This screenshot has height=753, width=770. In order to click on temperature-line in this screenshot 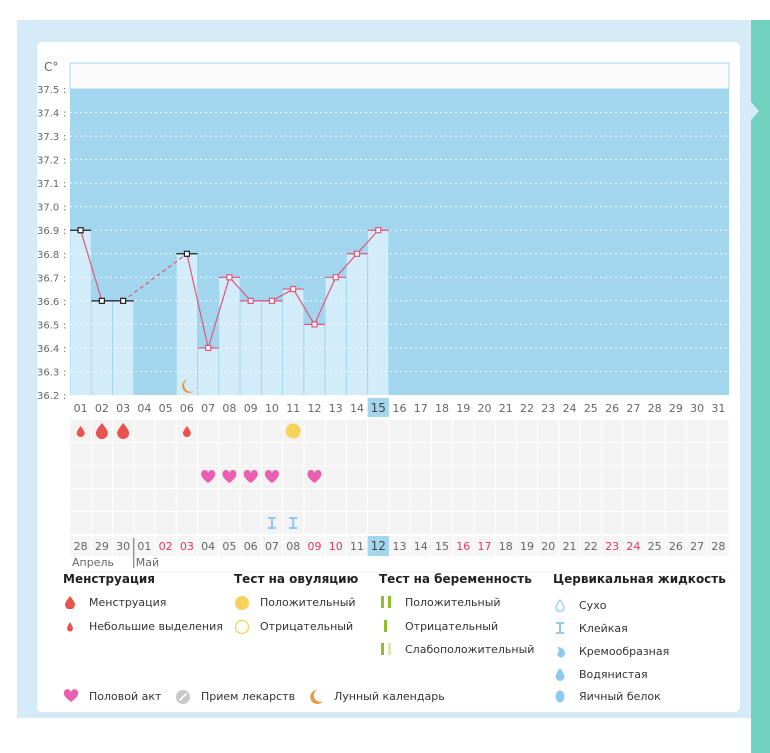, I will do `click(219, 313)`.